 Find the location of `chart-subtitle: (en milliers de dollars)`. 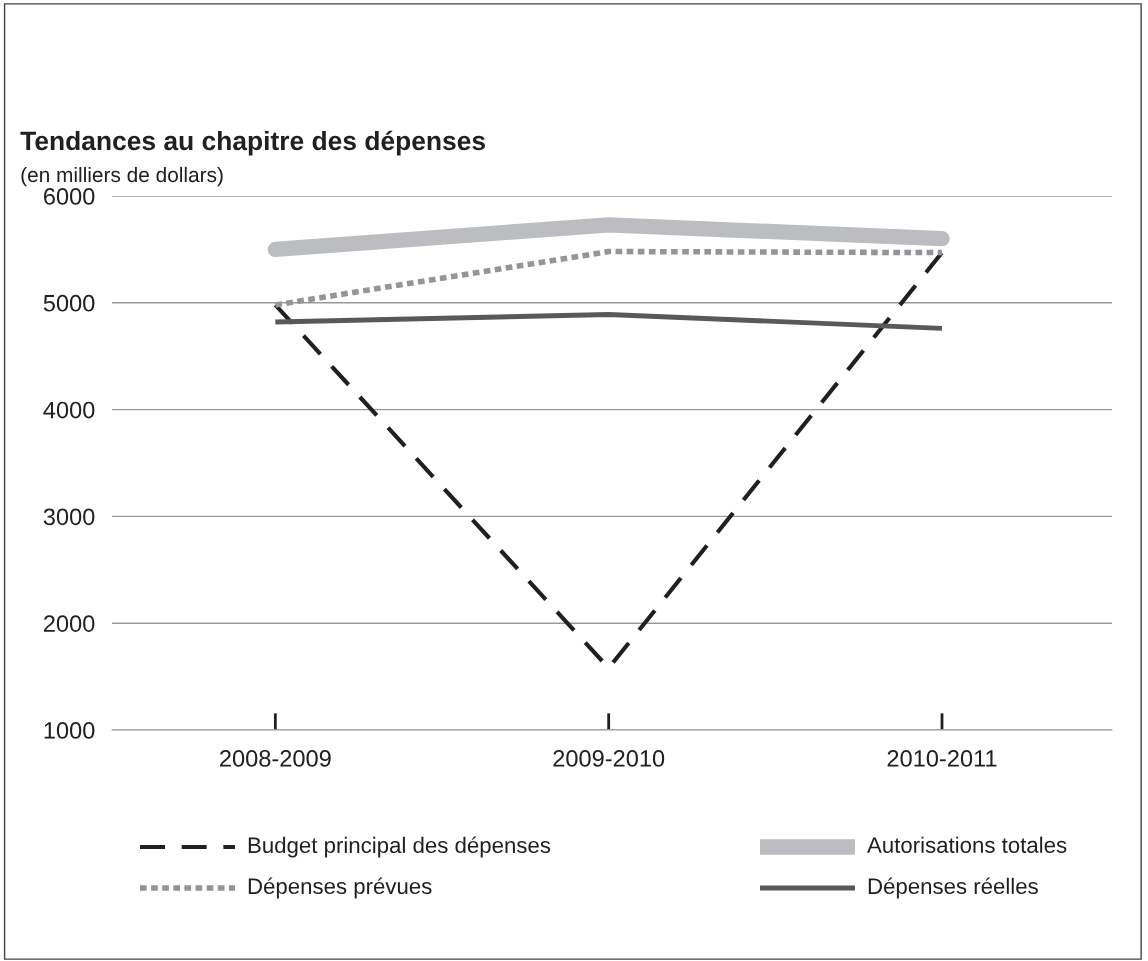

chart-subtitle: (en milliers de dollars) is located at coordinates (122, 176).